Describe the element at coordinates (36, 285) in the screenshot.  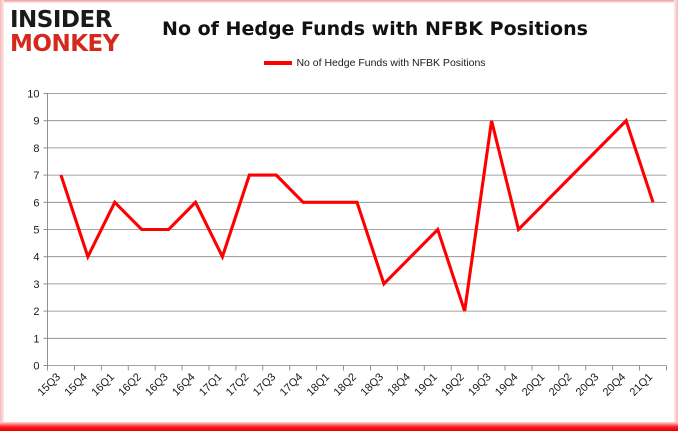
I see `y-axis-tick-label: 3` at that location.